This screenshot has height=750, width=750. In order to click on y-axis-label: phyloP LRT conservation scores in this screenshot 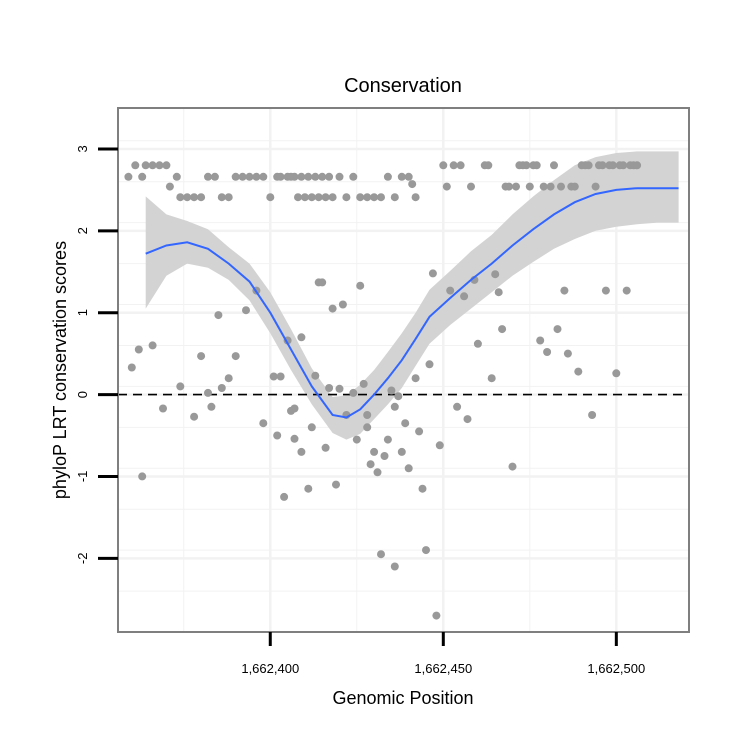, I will do `click(60, 370)`.